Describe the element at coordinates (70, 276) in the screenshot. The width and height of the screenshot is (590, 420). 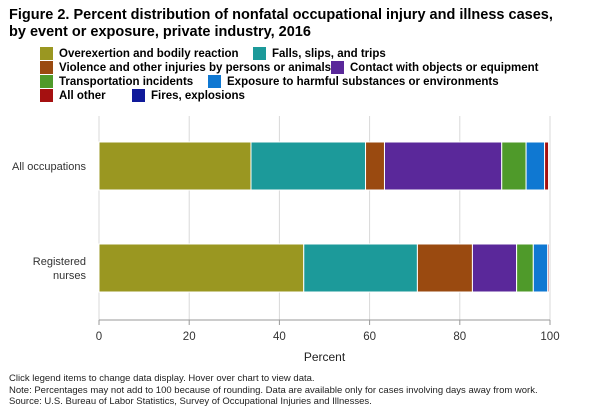
I see `category-label-registered-nurses: nurses` at that location.